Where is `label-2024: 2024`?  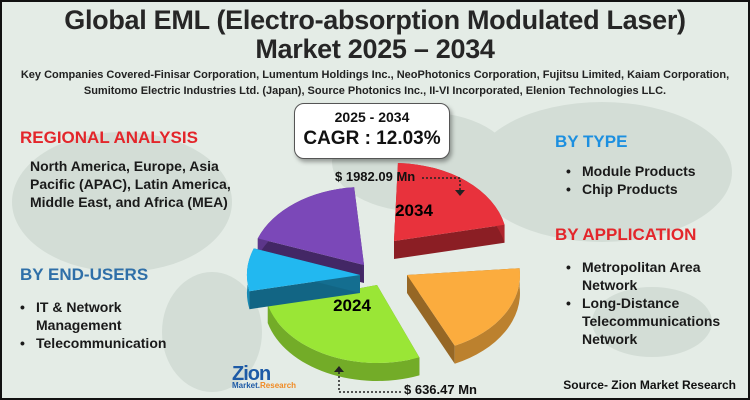
label-2024: 2024 is located at coordinates (352, 305).